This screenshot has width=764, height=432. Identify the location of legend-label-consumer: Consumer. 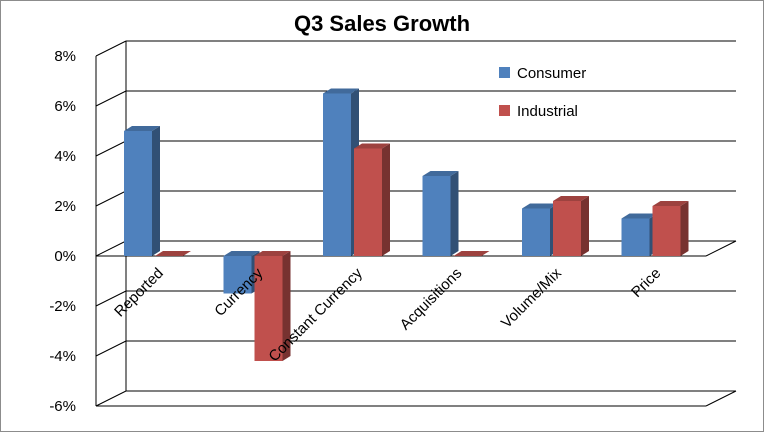
(551, 73).